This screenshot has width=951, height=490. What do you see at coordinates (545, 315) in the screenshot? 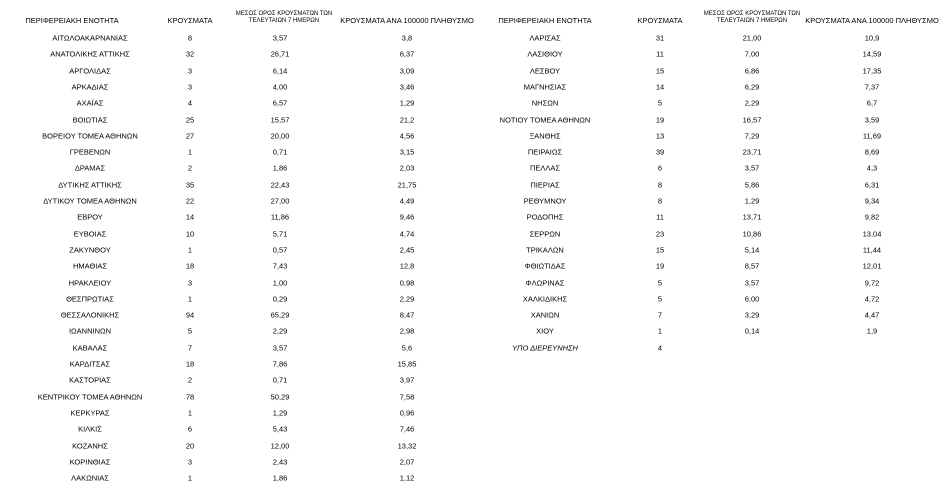
I see `region-name: ΧΑΝΙΩΝ` at bounding box center [545, 315].